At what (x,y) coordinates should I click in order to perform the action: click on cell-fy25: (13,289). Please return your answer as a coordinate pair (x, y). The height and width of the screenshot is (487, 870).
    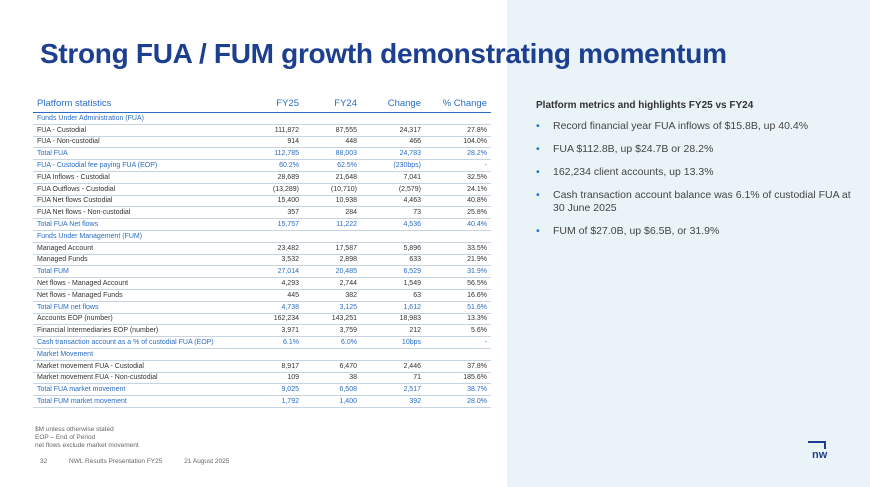
    Looking at the image, I should click on (270, 189).